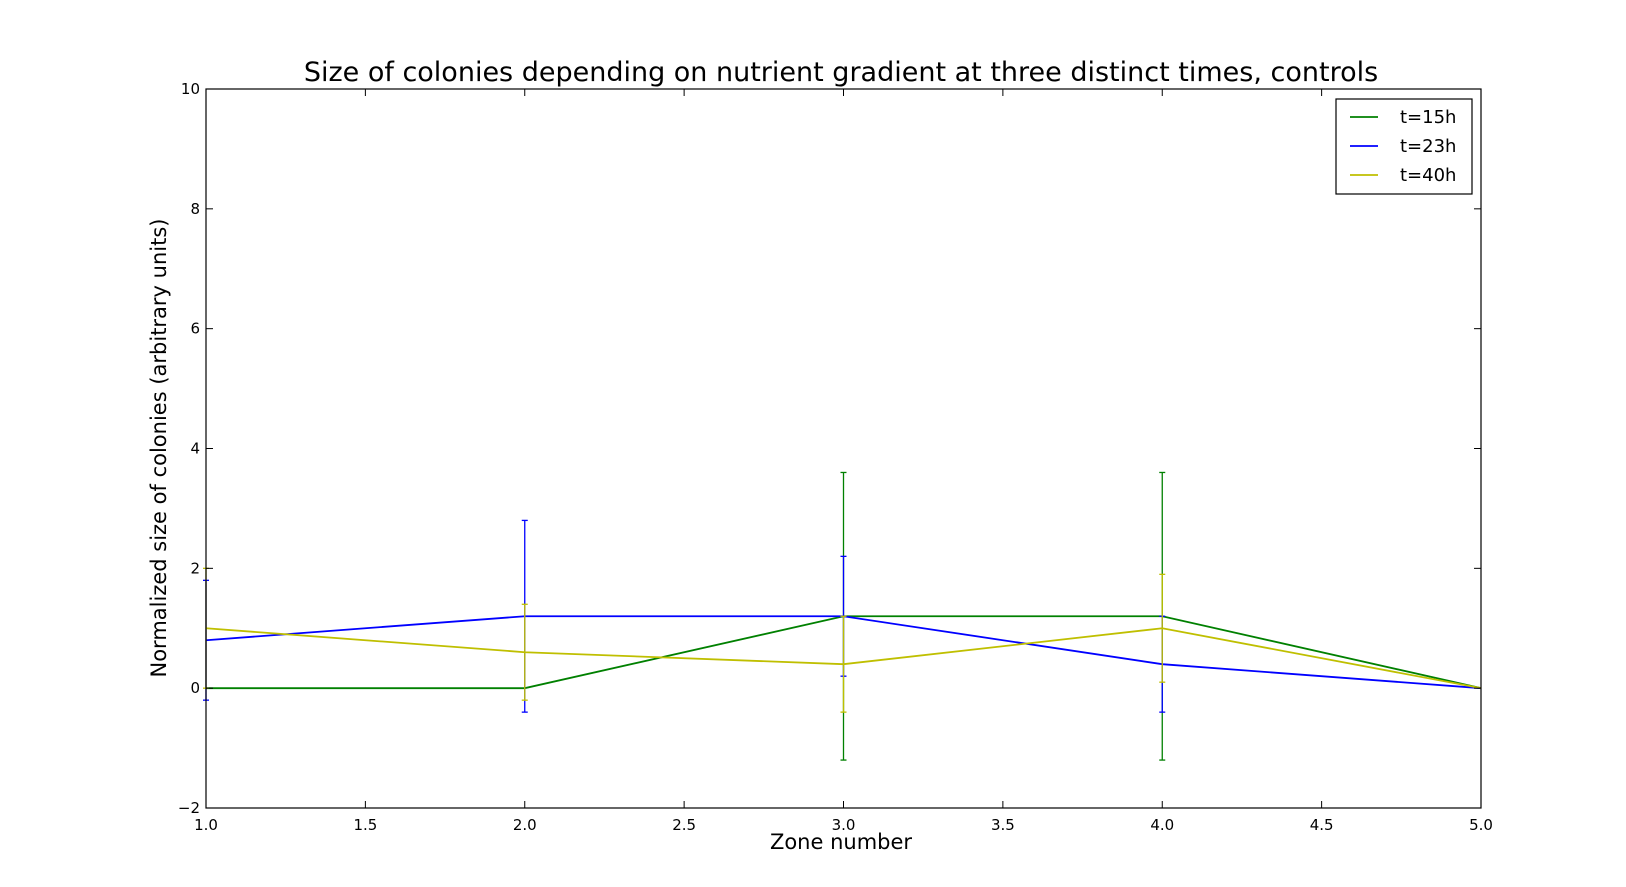  Describe the element at coordinates (1428, 117) in the screenshot. I see `legend-label: t=15h` at that location.